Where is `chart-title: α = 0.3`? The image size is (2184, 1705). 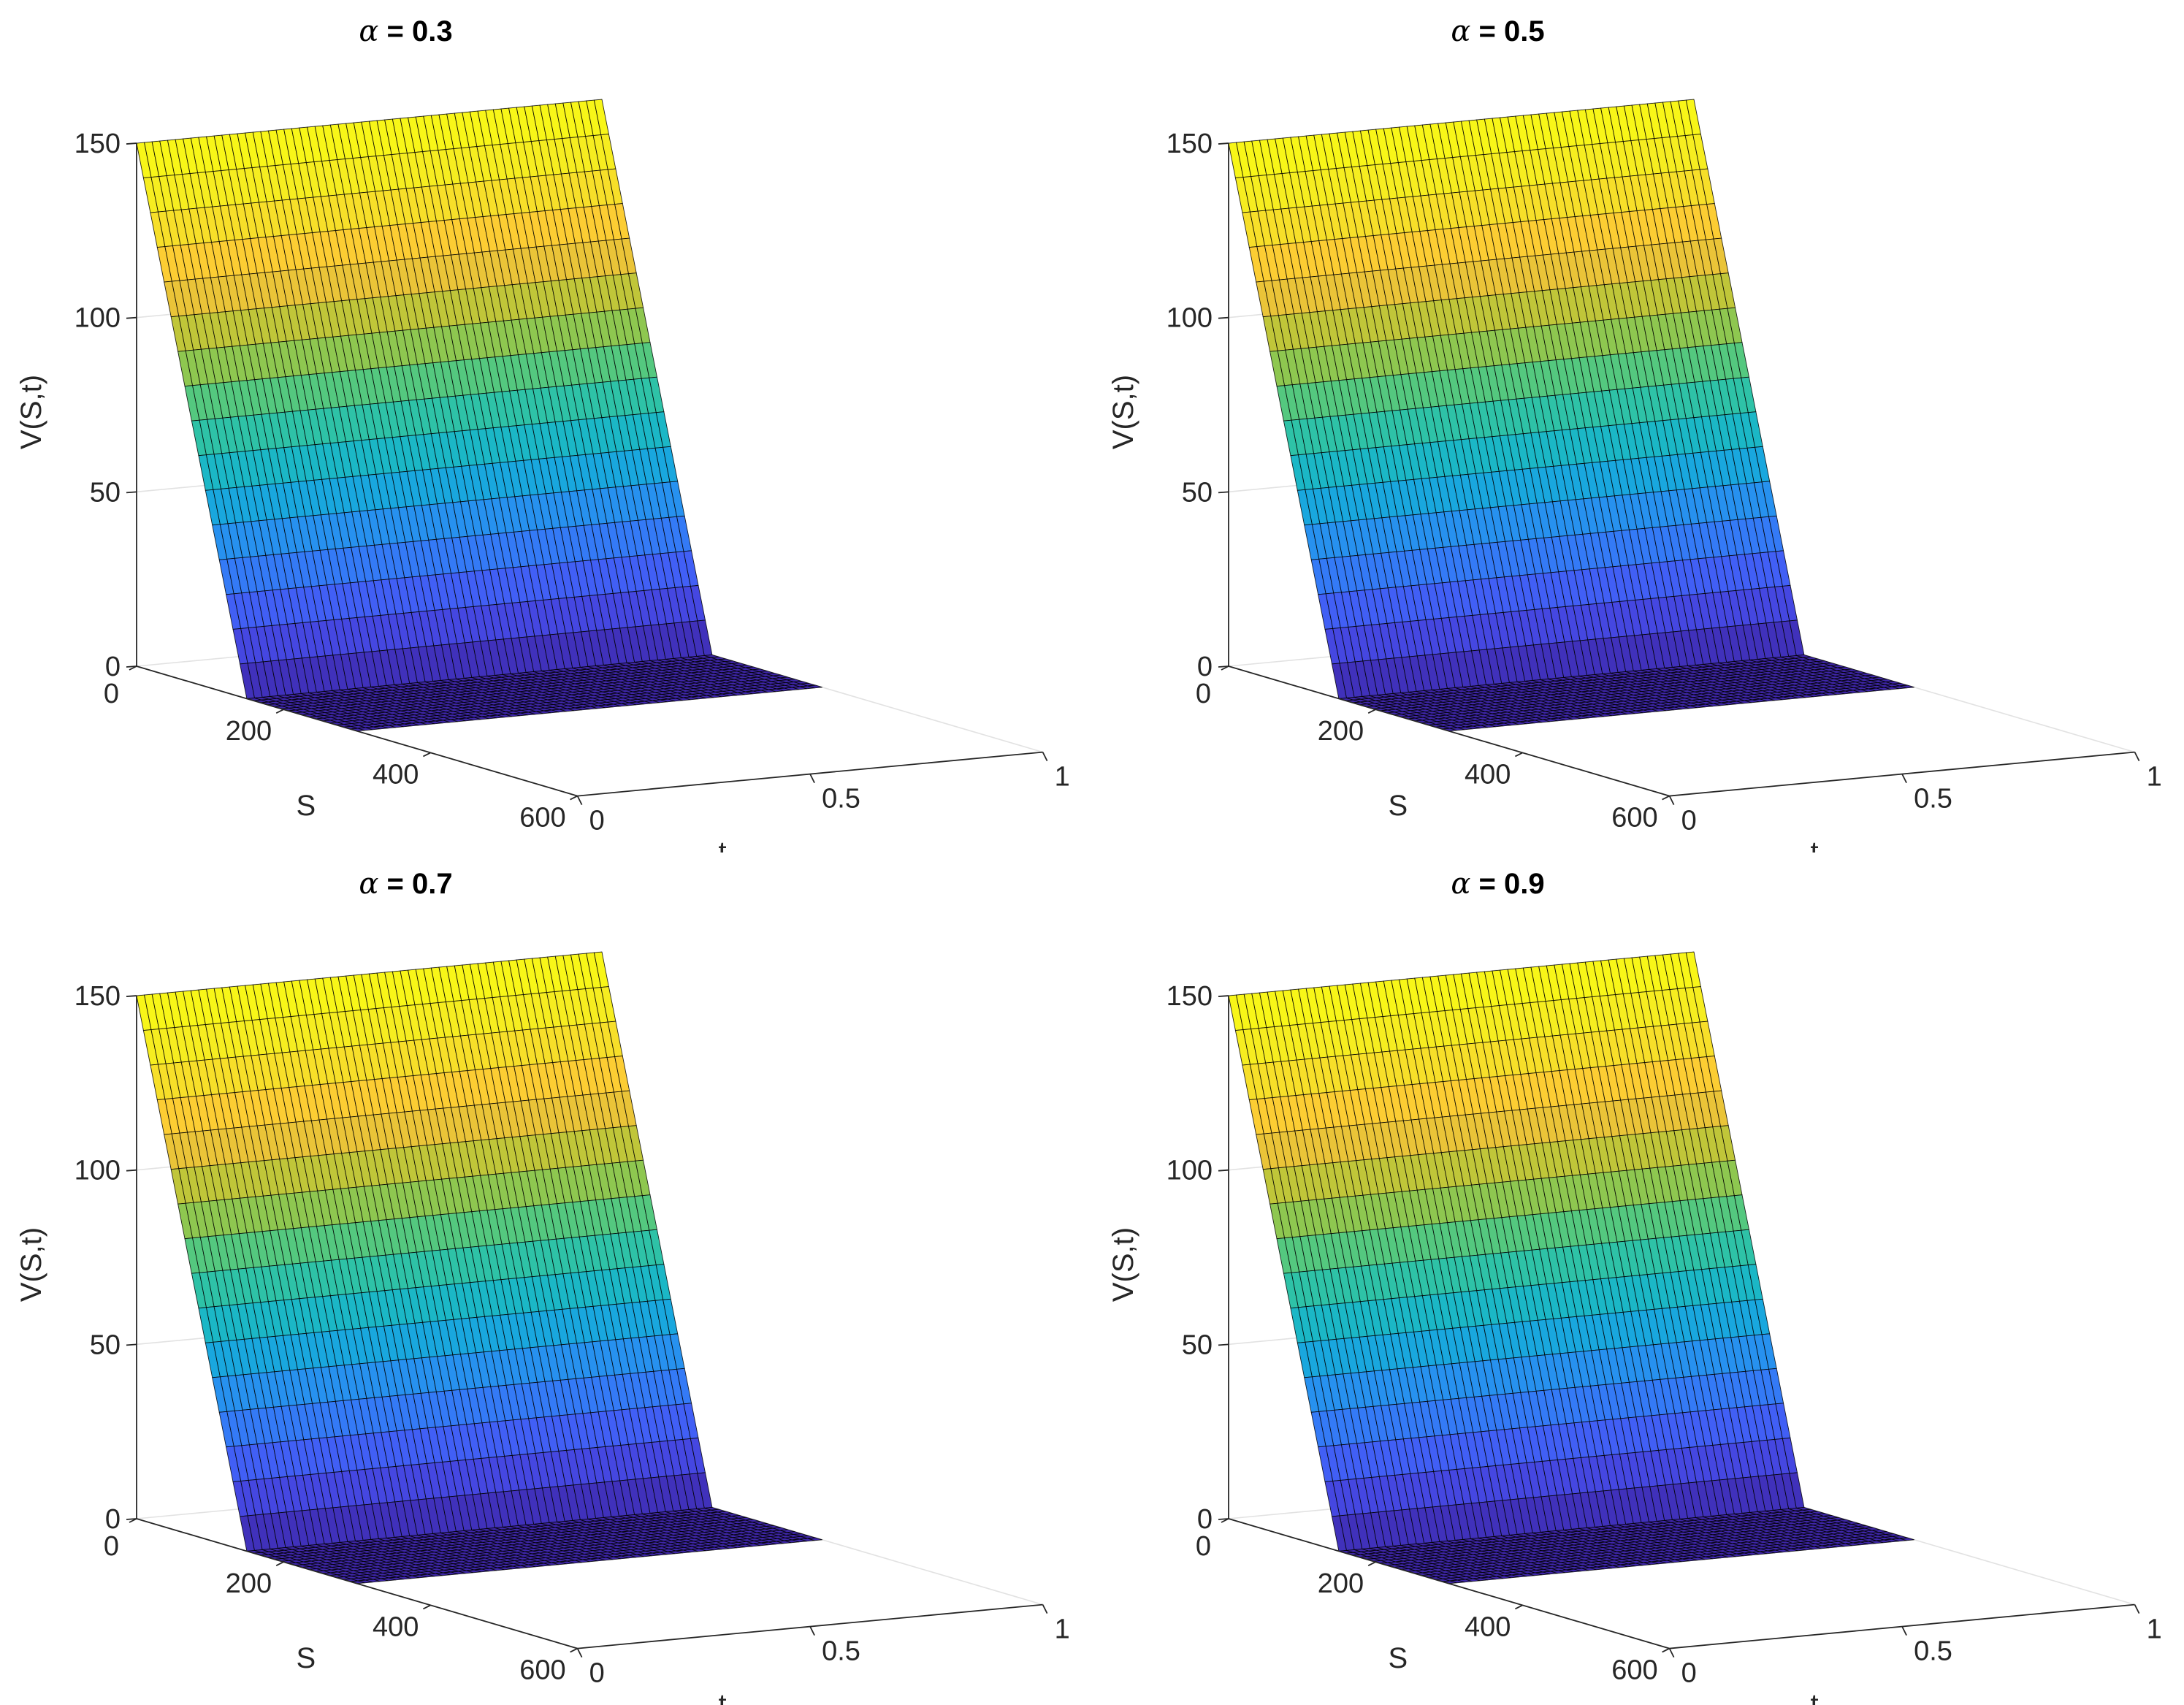
chart-title: α = 0.3 is located at coordinates (405, 31).